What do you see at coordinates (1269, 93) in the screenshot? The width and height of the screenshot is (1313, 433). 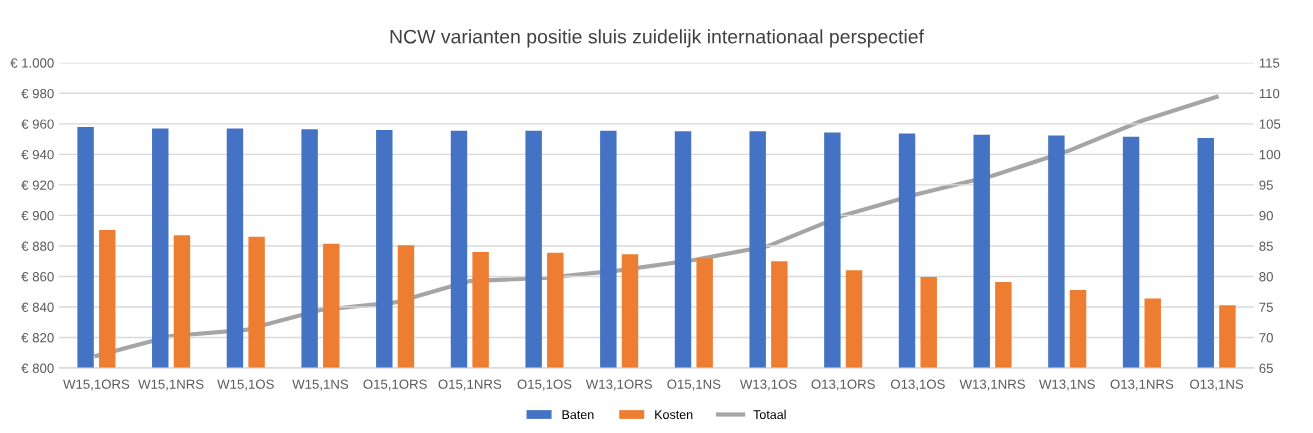 I see `y2-tick-label: 110` at bounding box center [1269, 93].